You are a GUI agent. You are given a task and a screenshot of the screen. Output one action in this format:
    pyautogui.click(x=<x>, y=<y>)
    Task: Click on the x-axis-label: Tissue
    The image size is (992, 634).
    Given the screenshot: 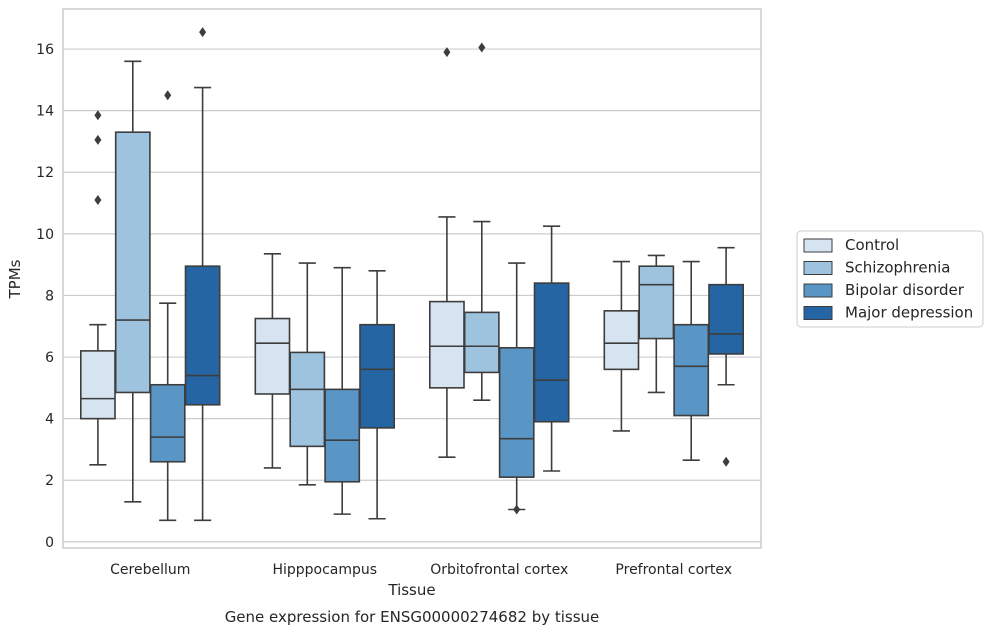 What is the action you would take?
    pyautogui.click(x=411, y=590)
    